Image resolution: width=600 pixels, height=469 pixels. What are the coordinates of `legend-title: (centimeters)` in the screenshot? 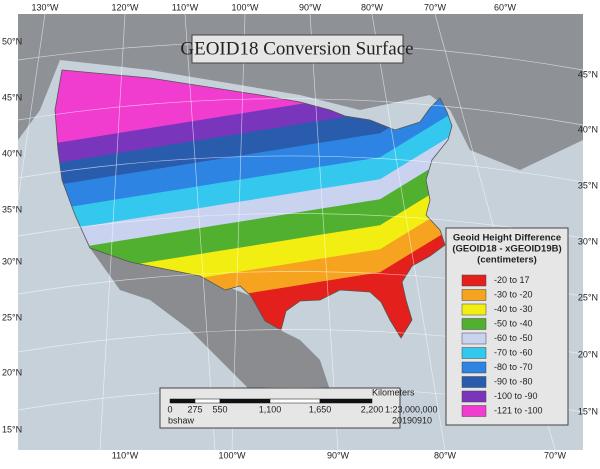 It's located at (507, 260).